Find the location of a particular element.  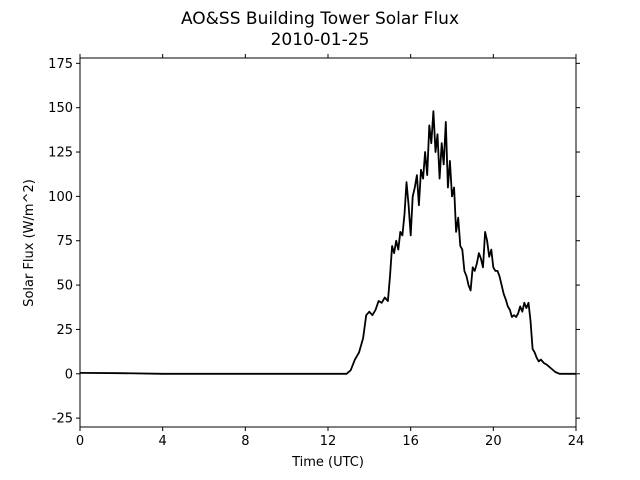

x-tick-label: 4 is located at coordinates (163, 441).